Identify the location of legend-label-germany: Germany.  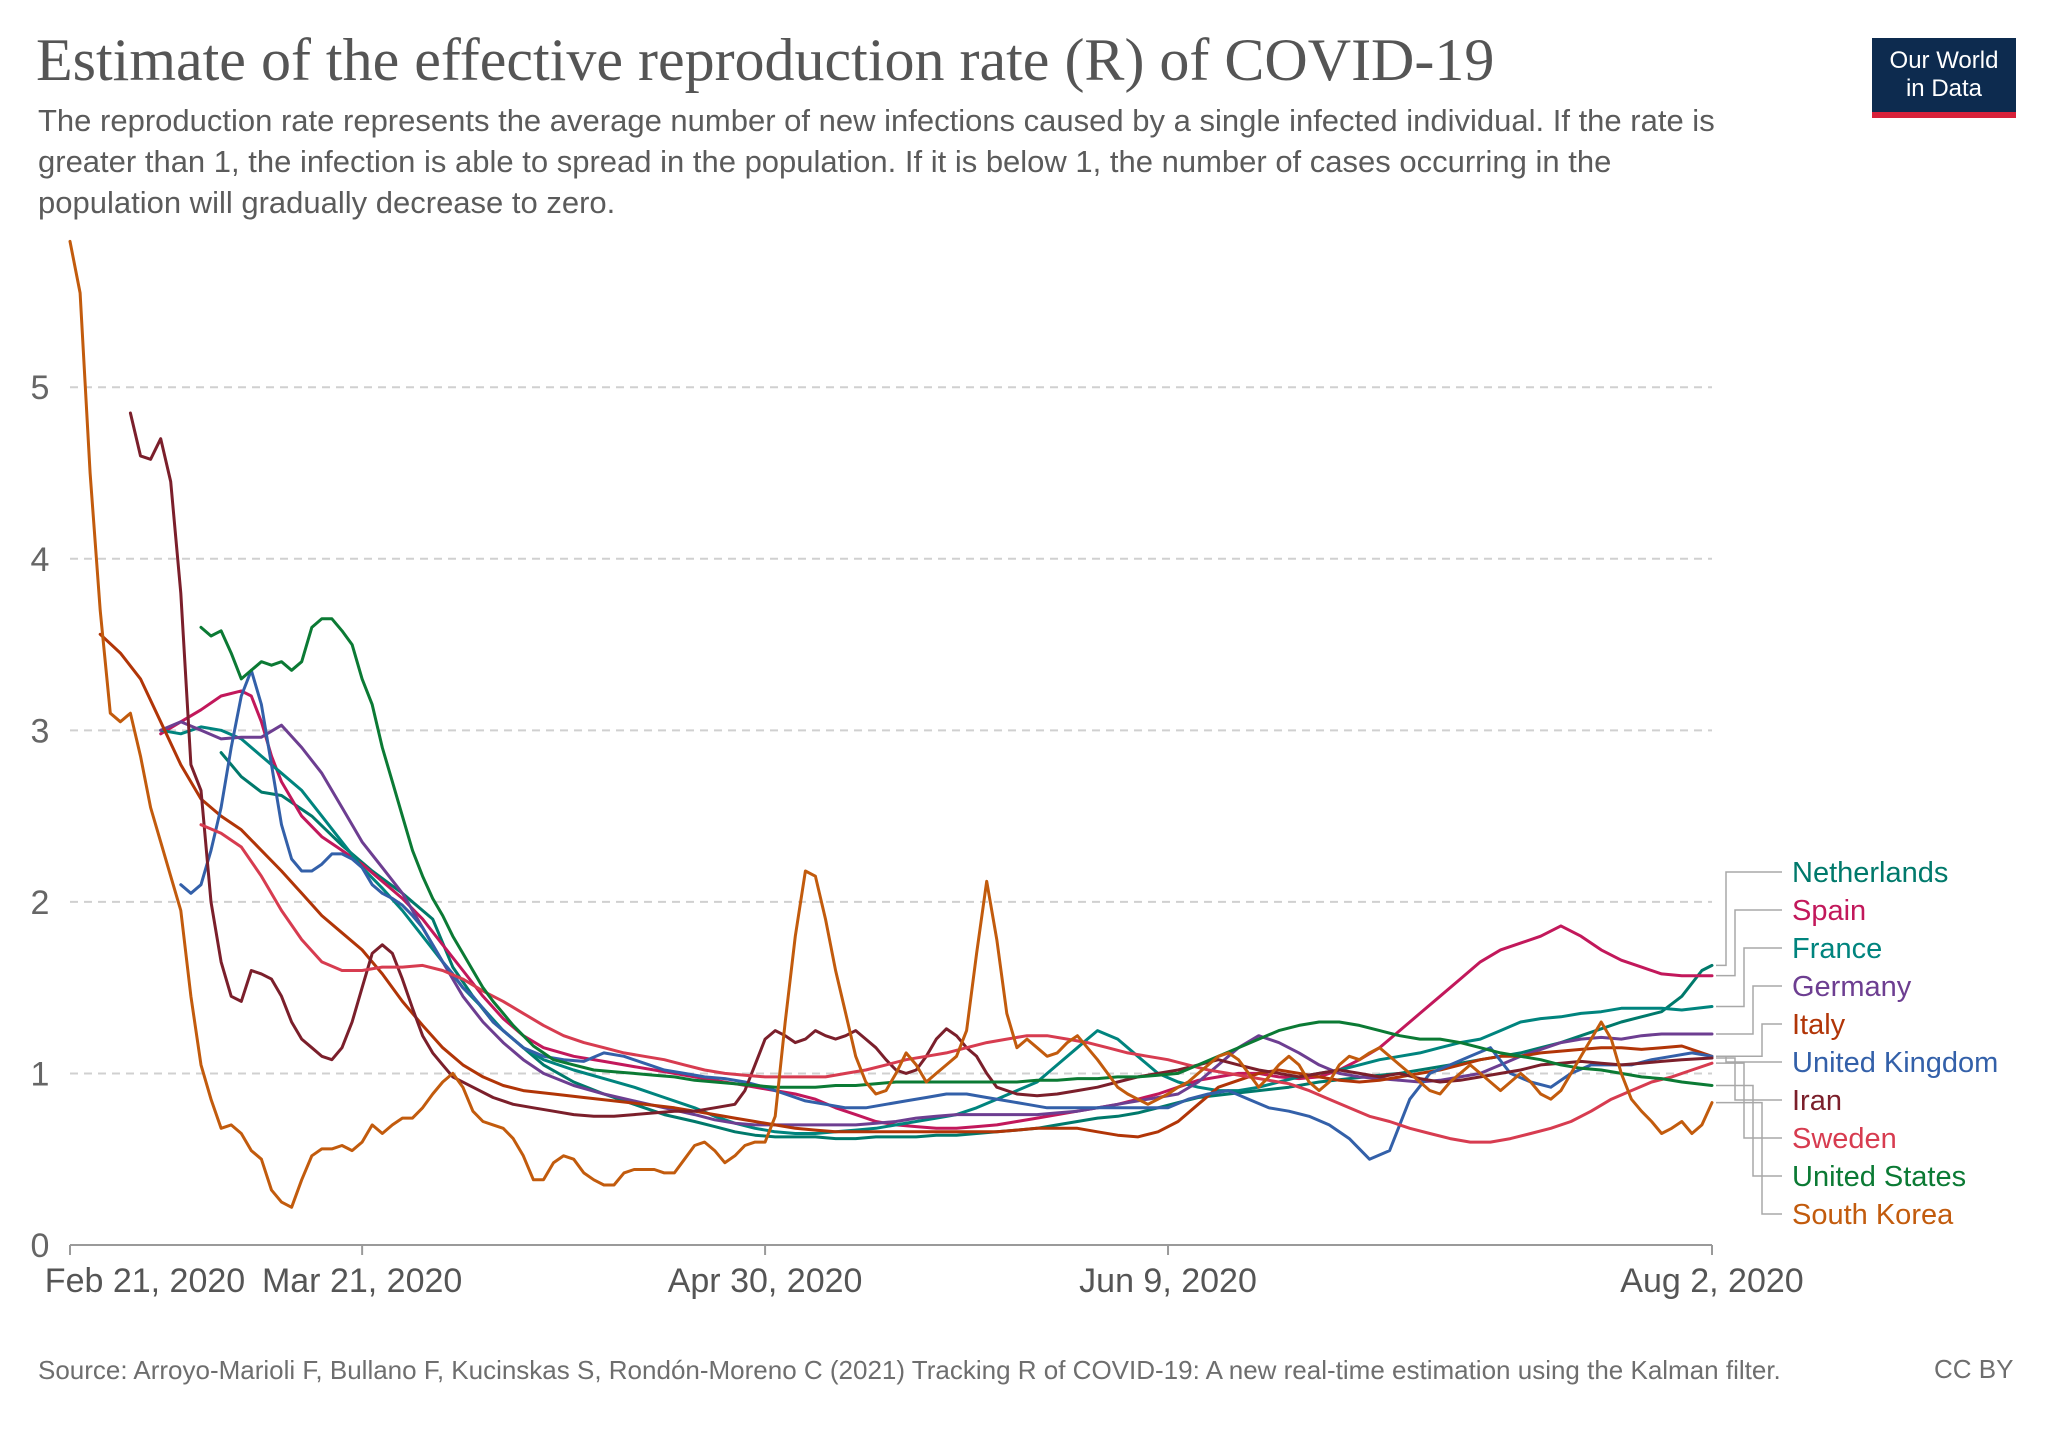
(1852, 987).